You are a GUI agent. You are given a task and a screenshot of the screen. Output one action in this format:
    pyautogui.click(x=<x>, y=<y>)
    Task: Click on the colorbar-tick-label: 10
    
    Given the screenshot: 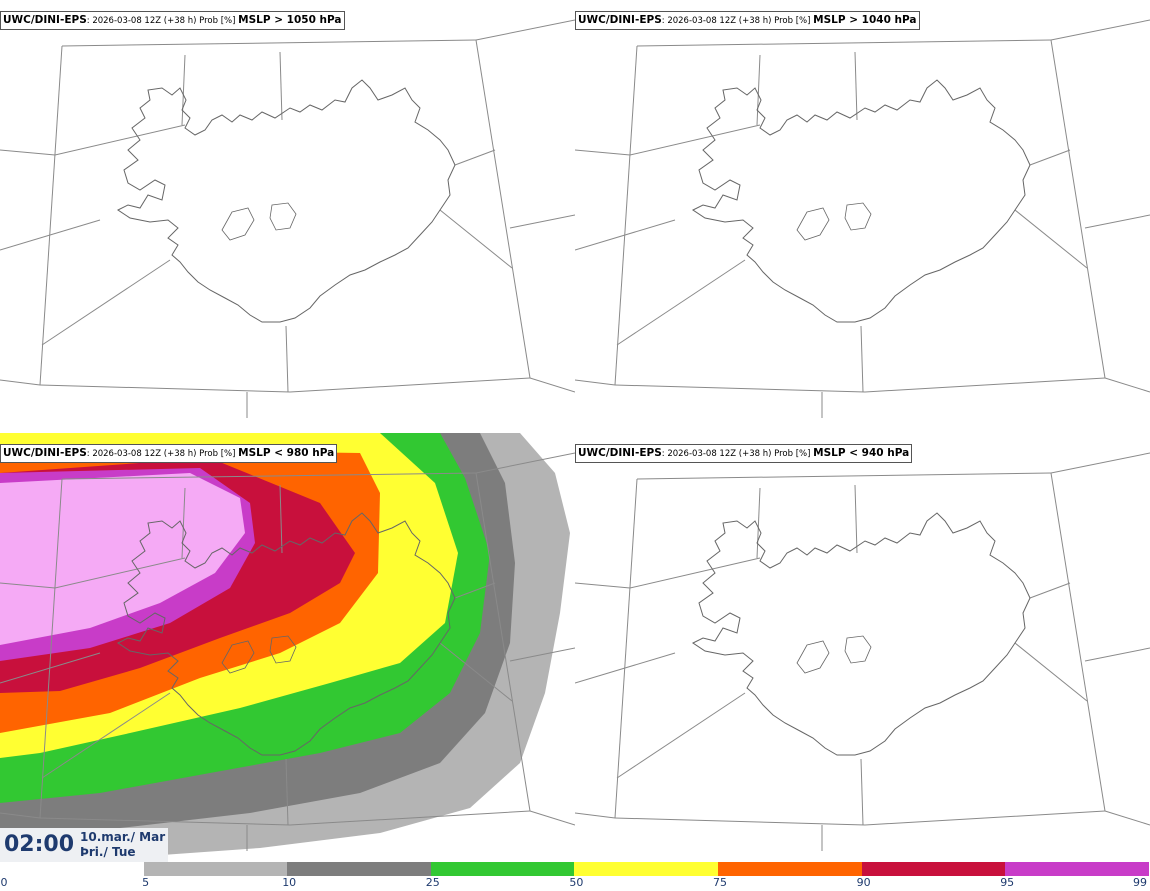 What is the action you would take?
    pyautogui.click(x=289, y=882)
    